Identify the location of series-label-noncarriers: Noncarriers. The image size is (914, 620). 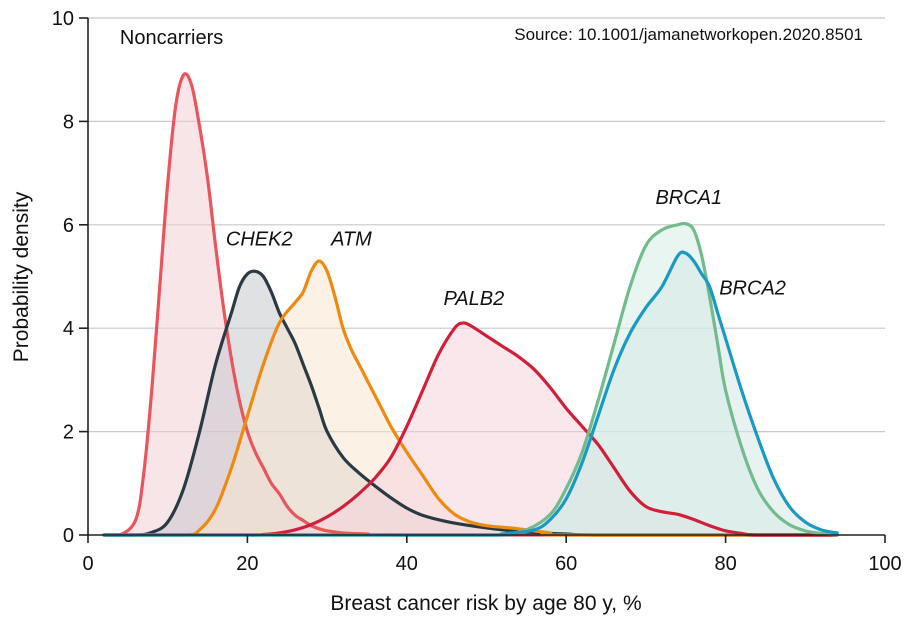
(171, 38).